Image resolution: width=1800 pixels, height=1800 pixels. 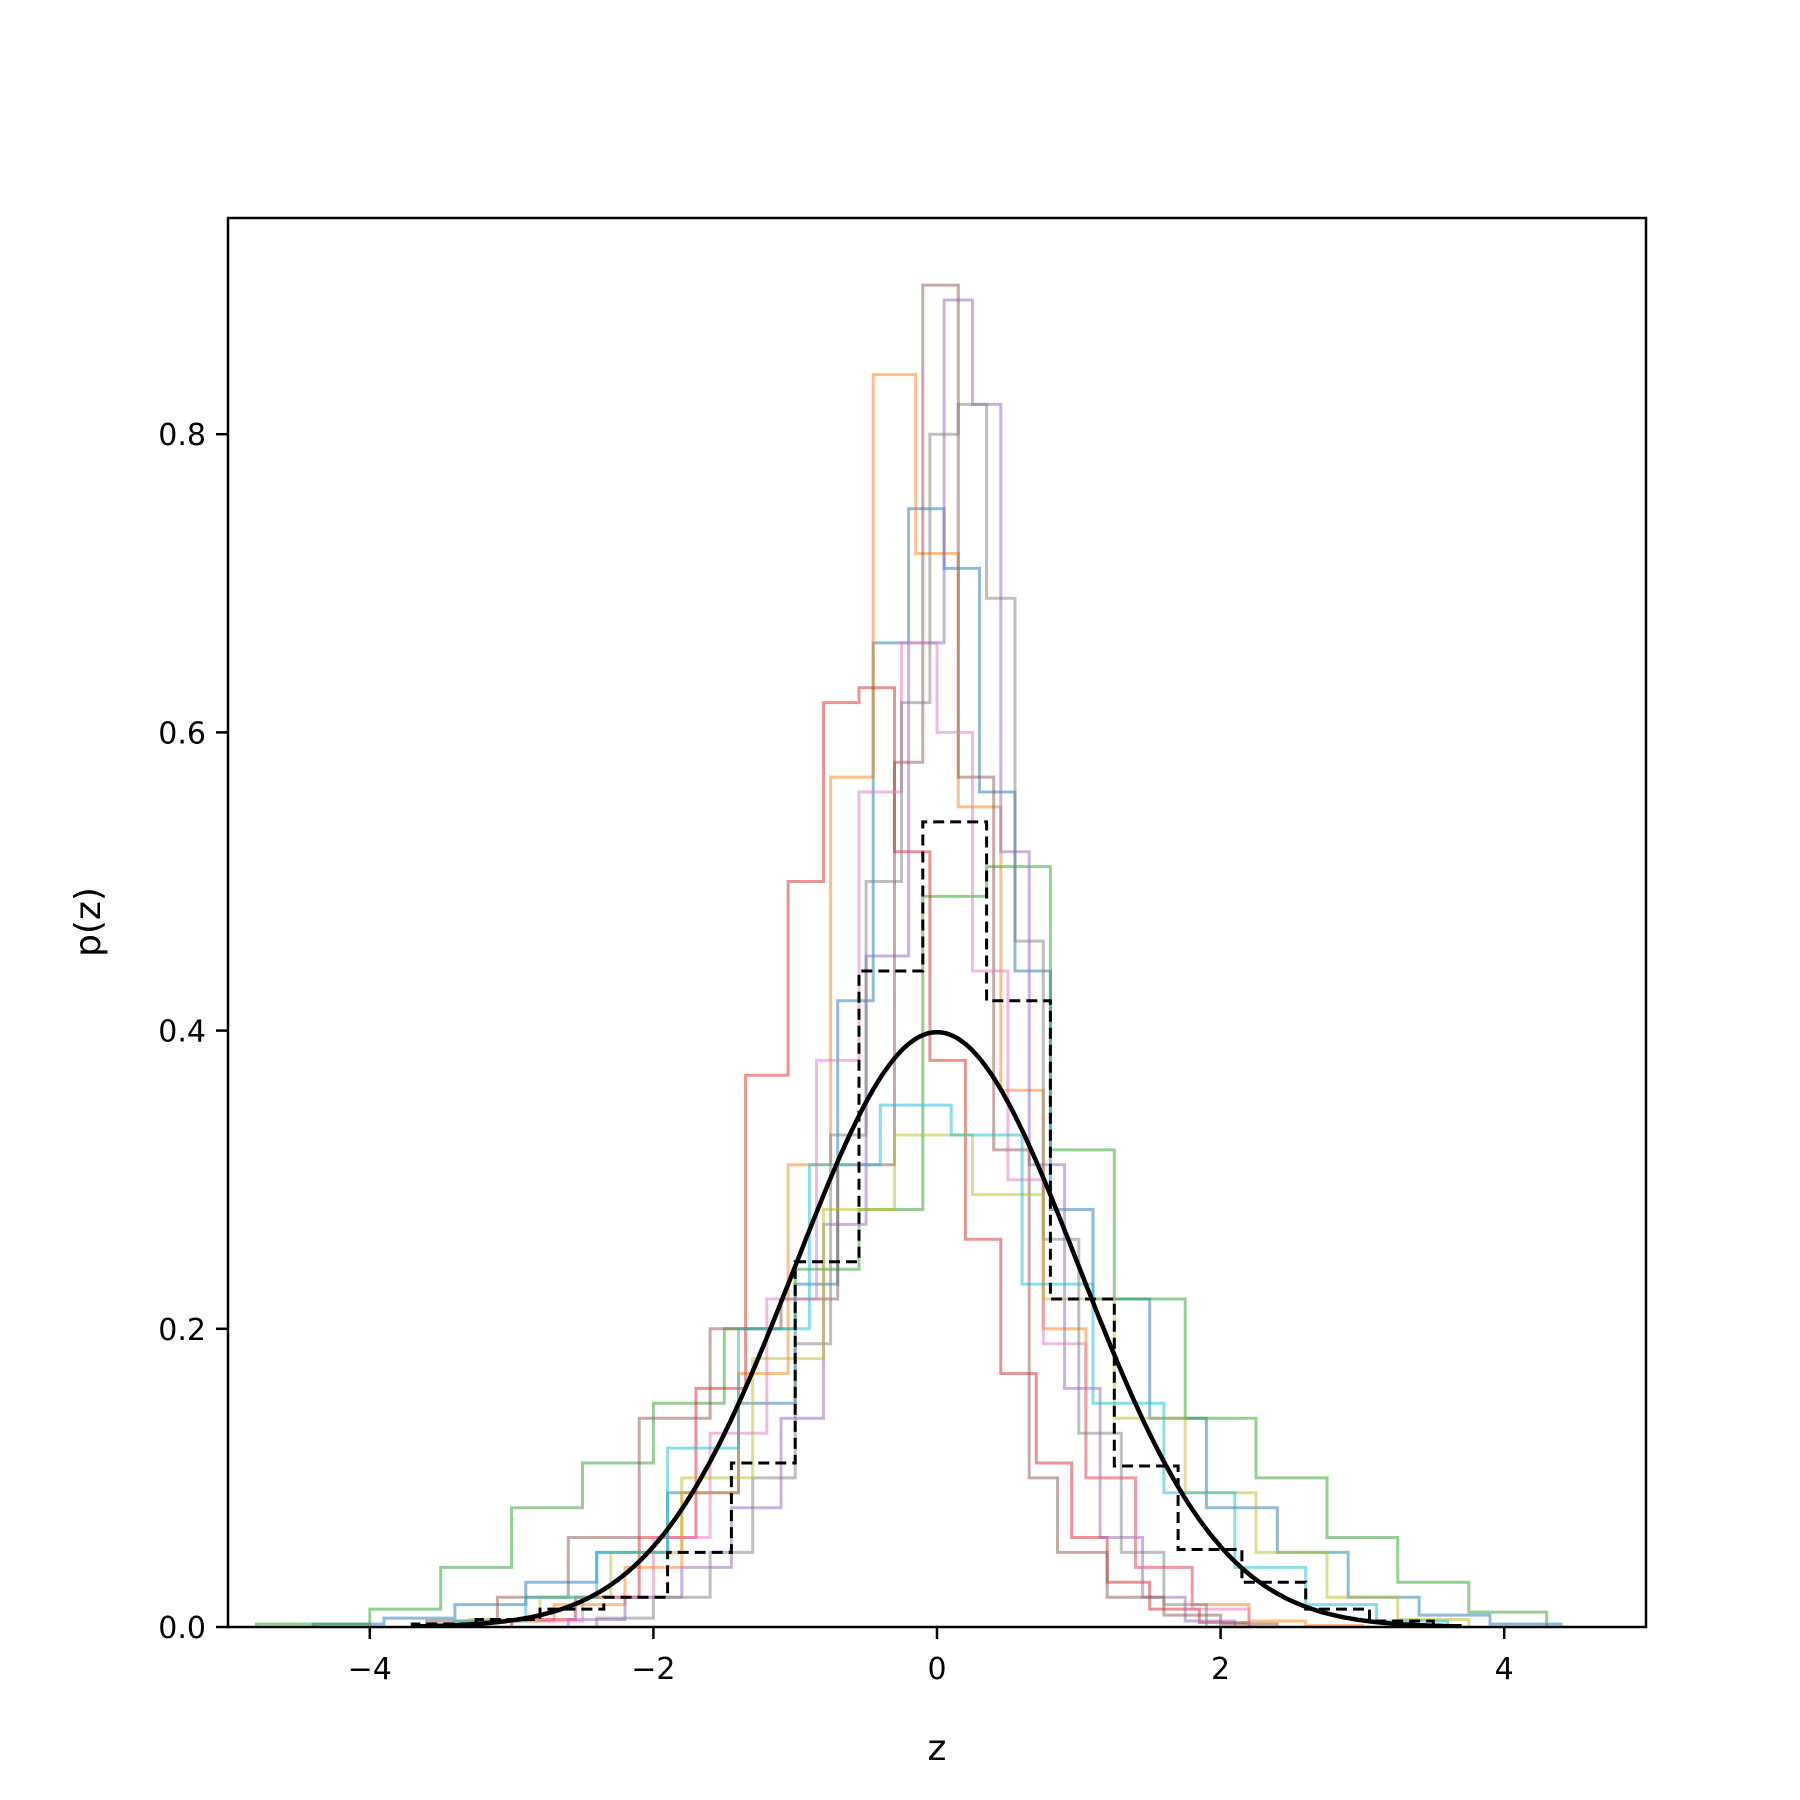 I want to click on y-tick-label: 0.8, so click(x=182, y=435).